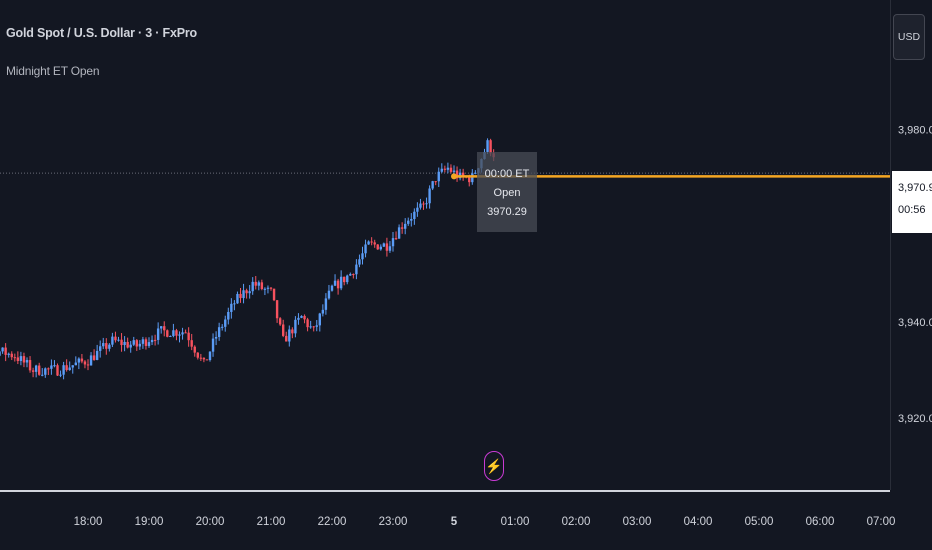  I want to click on symbol-title: Gold Spot / U.S. Dollar · 3 · FxPro, so click(101, 33).